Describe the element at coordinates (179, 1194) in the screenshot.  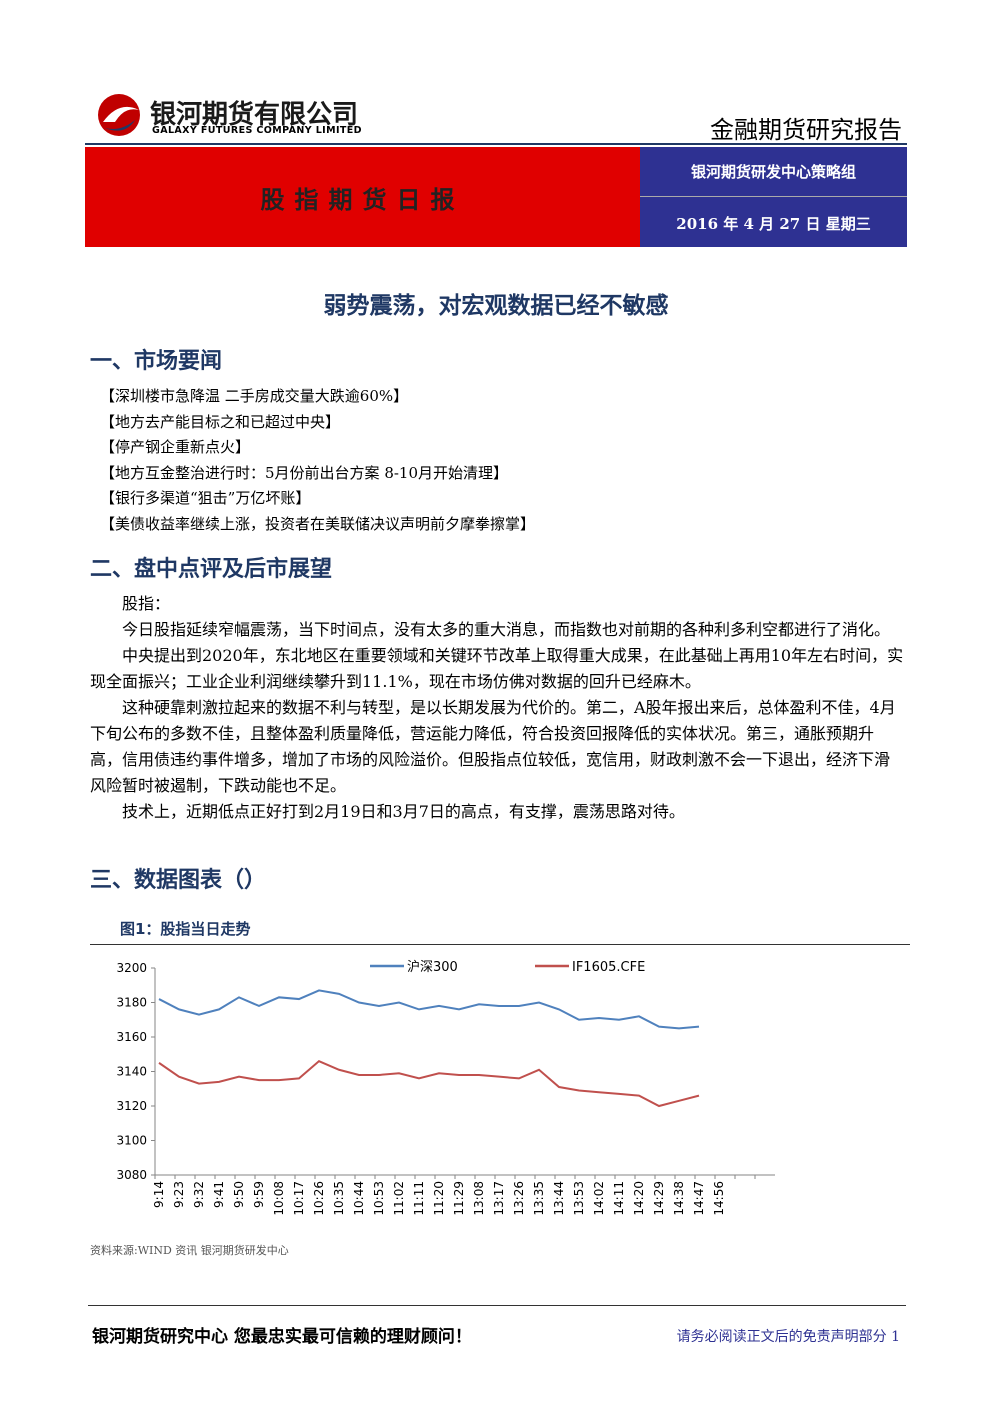
I see `x-tick-label: 9:23` at that location.